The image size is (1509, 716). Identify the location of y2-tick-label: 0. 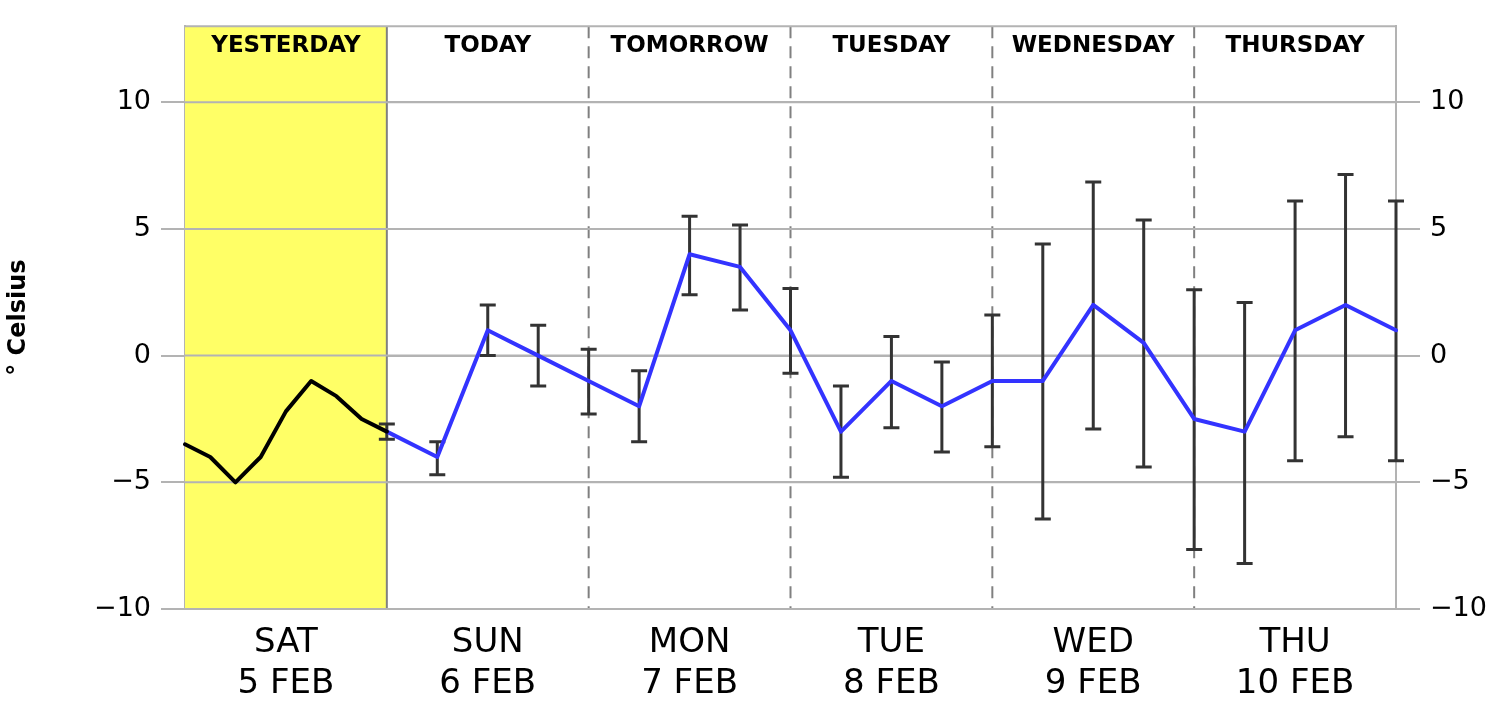
(1439, 353).